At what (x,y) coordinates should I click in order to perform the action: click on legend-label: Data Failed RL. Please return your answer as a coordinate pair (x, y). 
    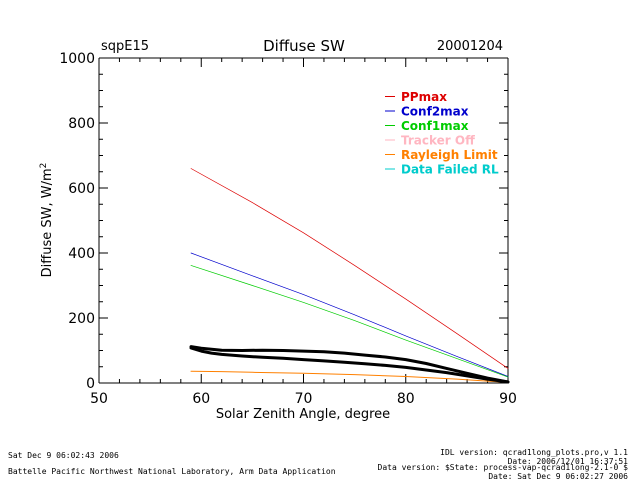
    Looking at the image, I should click on (450, 170).